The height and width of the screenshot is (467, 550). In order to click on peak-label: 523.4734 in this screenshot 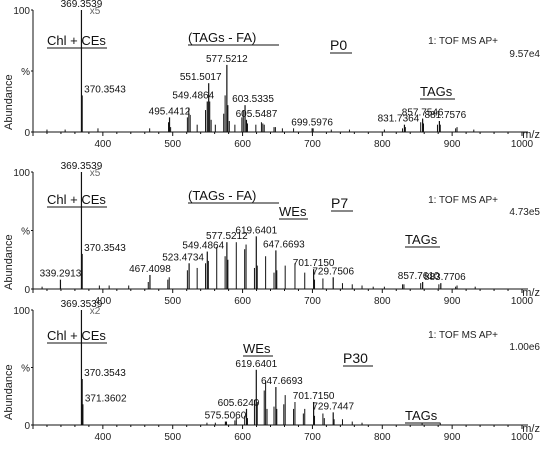, I will do `click(183, 257)`.